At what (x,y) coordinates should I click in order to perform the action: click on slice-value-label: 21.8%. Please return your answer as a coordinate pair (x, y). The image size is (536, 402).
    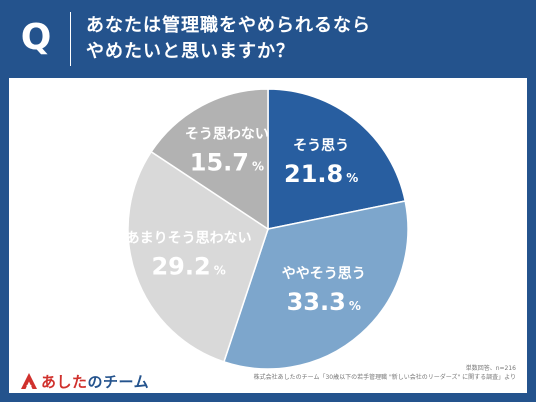
    Looking at the image, I should click on (321, 174).